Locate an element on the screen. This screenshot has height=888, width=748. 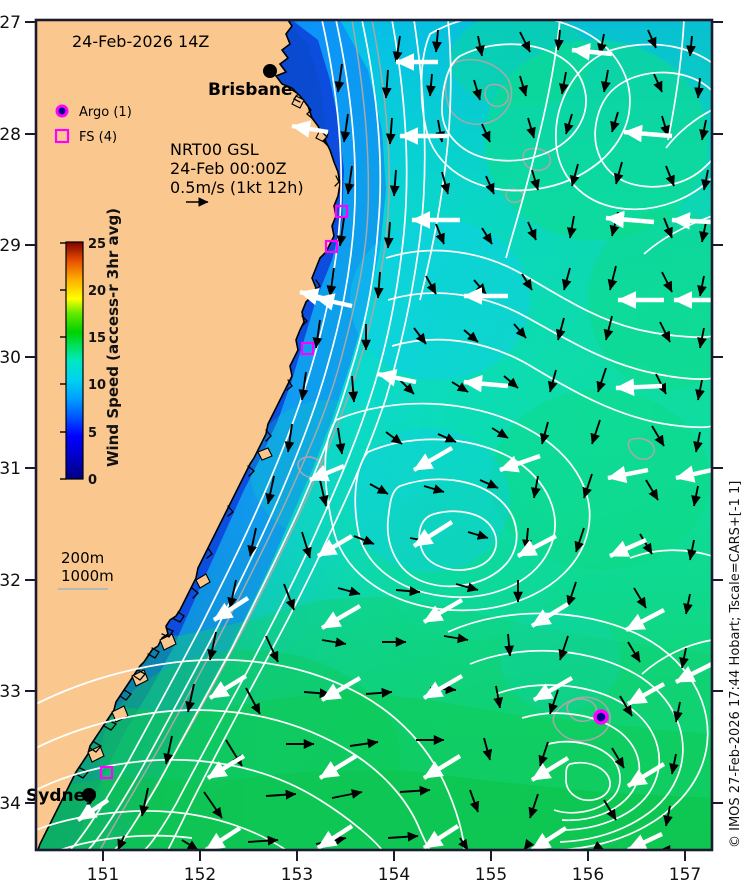
argo-markers is located at coordinates (601, 717).